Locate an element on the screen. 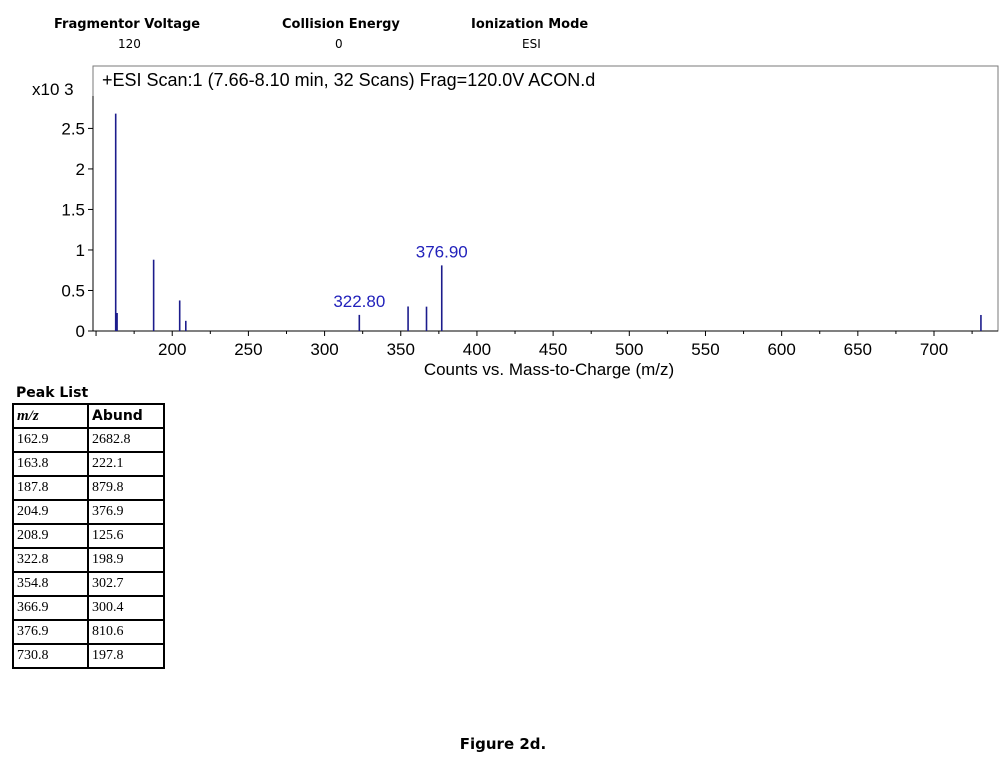 The height and width of the screenshot is (765, 1006). table-row: 162.9 2682.8 is located at coordinates (88, 440).